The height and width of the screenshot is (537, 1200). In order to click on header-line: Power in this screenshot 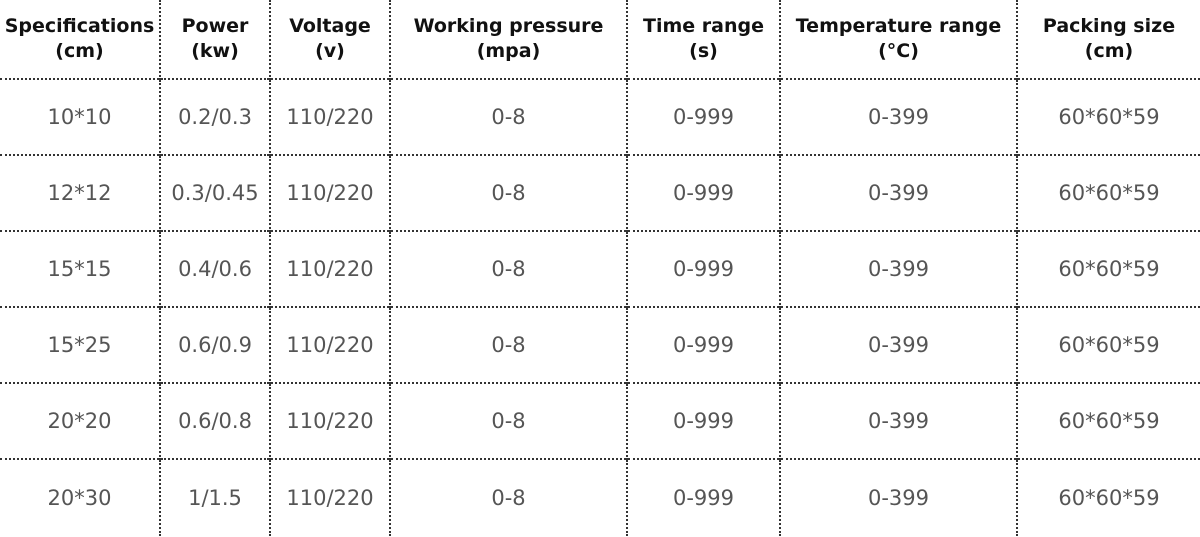, I will do `click(215, 26)`.